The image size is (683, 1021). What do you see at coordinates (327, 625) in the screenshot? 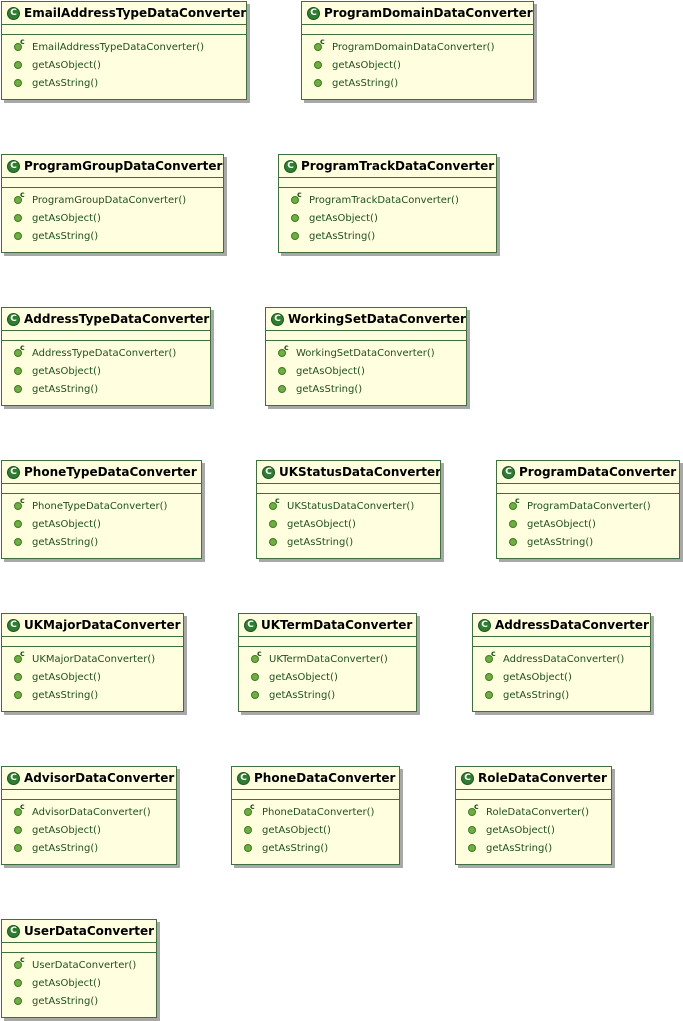
I see `class-header: C UKTermDataConverter` at bounding box center [327, 625].